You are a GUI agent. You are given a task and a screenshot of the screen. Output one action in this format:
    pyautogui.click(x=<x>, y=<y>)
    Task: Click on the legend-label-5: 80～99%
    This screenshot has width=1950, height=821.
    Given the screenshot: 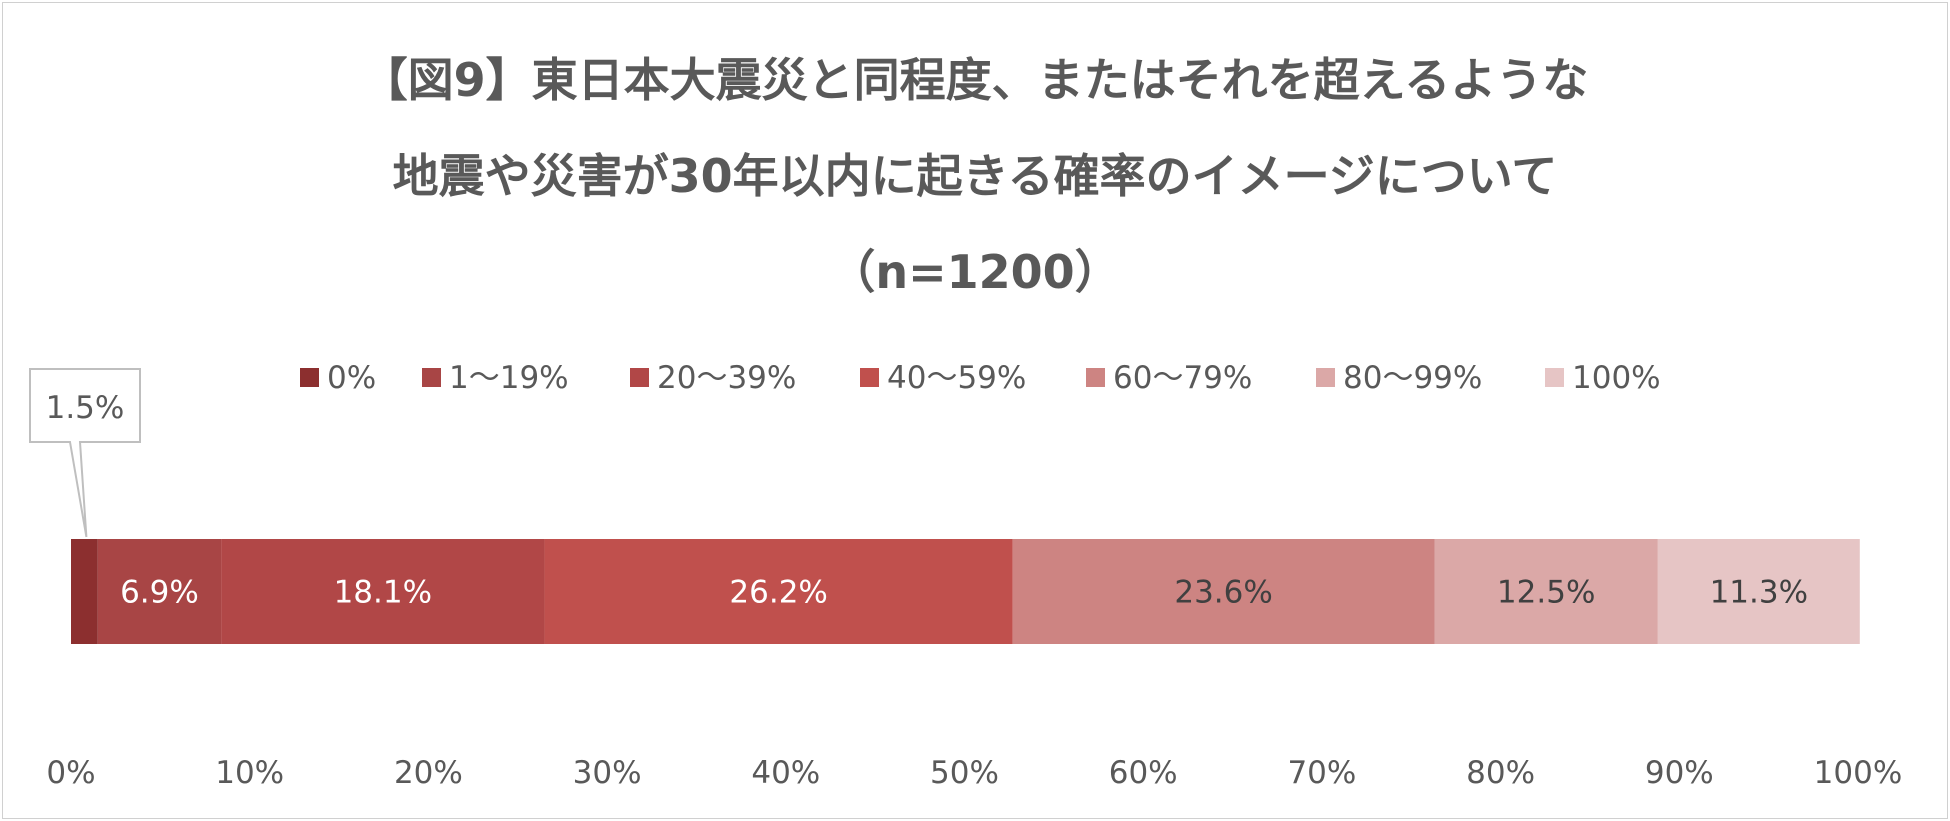 What is the action you would take?
    pyautogui.click(x=1412, y=378)
    